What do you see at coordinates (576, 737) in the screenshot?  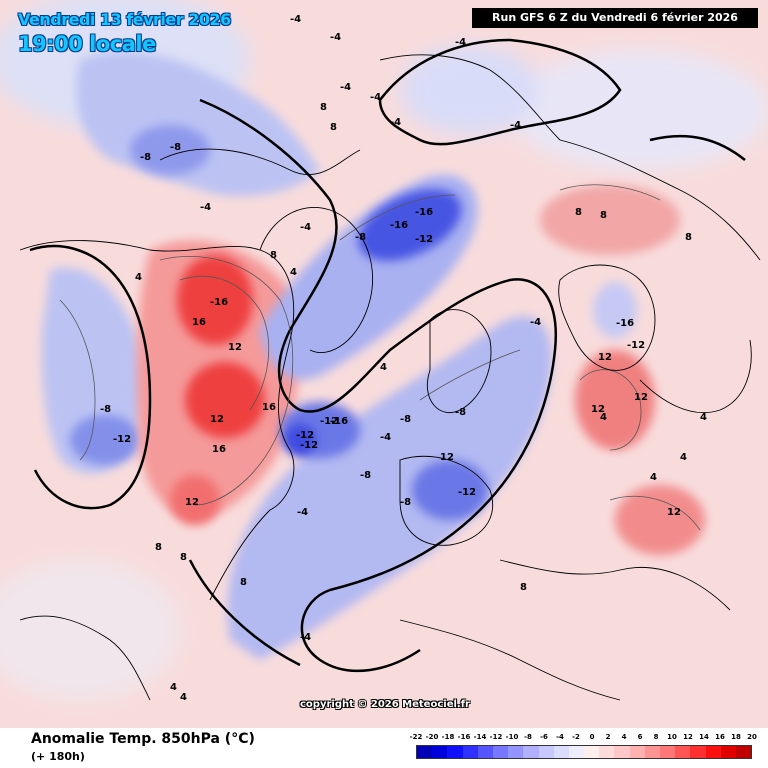 I see `scale-tick-label: -2` at bounding box center [576, 737].